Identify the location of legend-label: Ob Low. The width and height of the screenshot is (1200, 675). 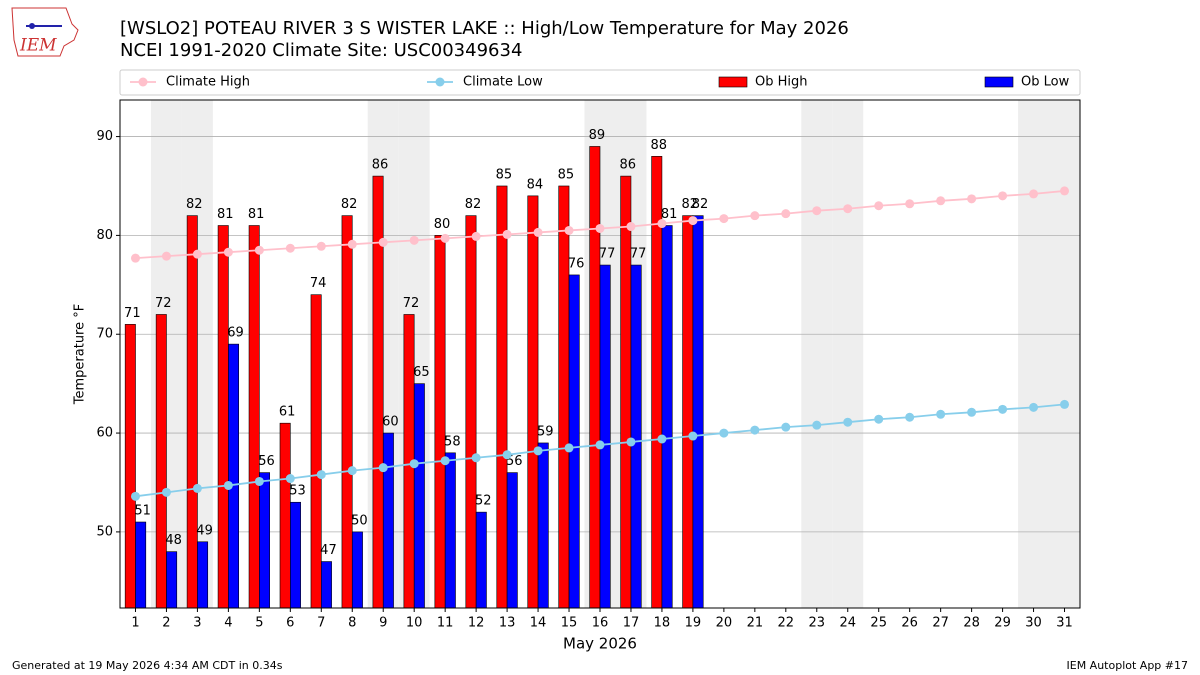
(1045, 82).